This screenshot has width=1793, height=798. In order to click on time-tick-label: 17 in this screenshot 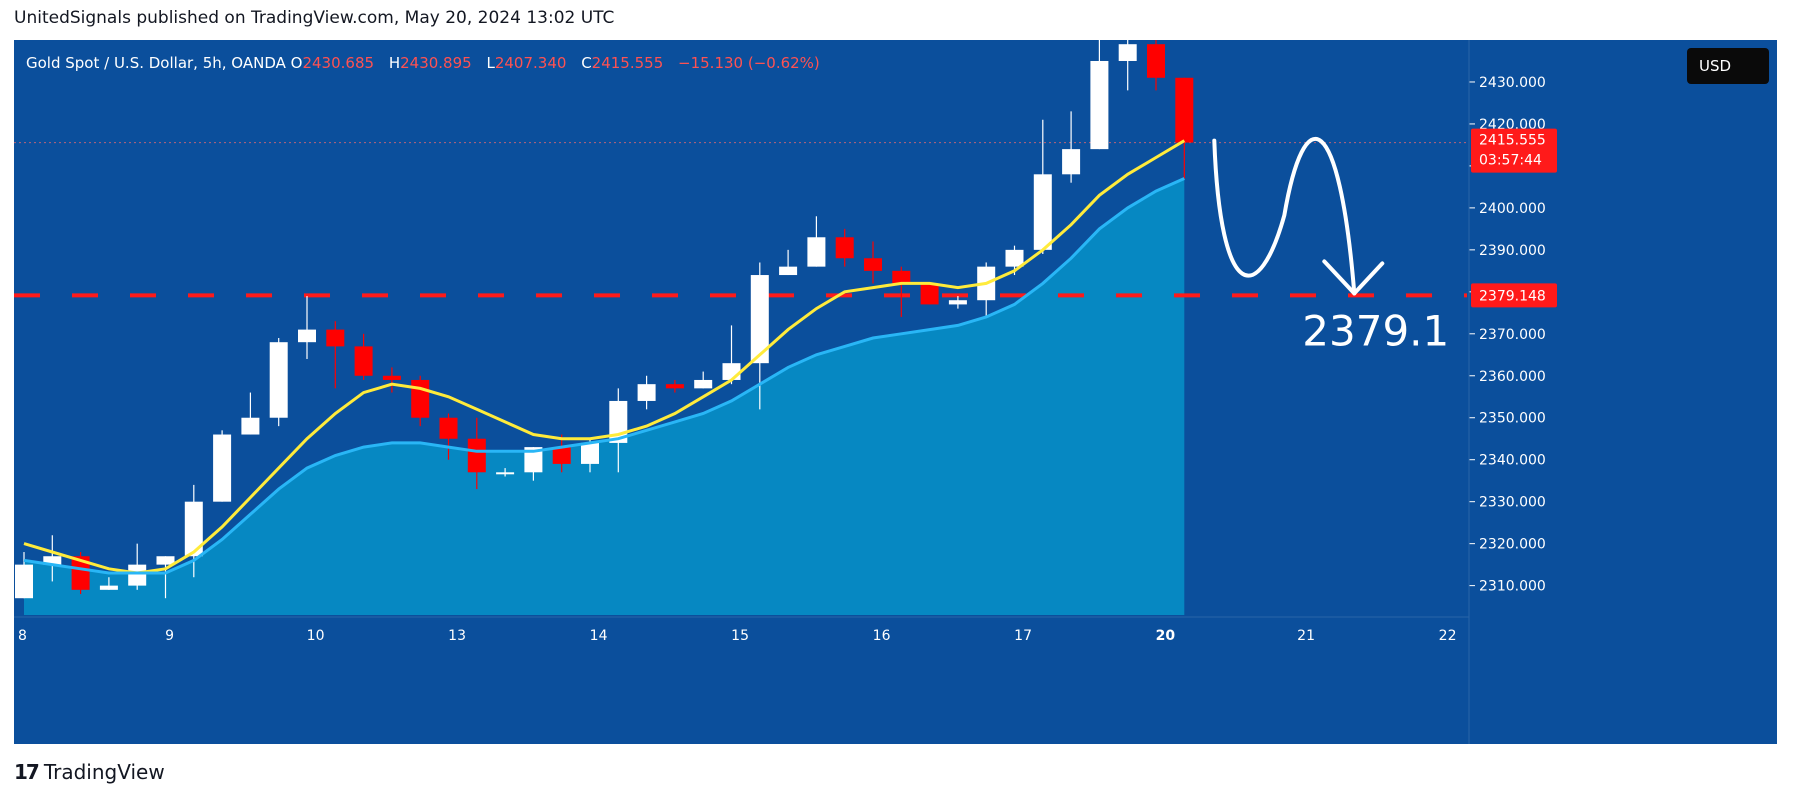, I will do `click(1023, 636)`.